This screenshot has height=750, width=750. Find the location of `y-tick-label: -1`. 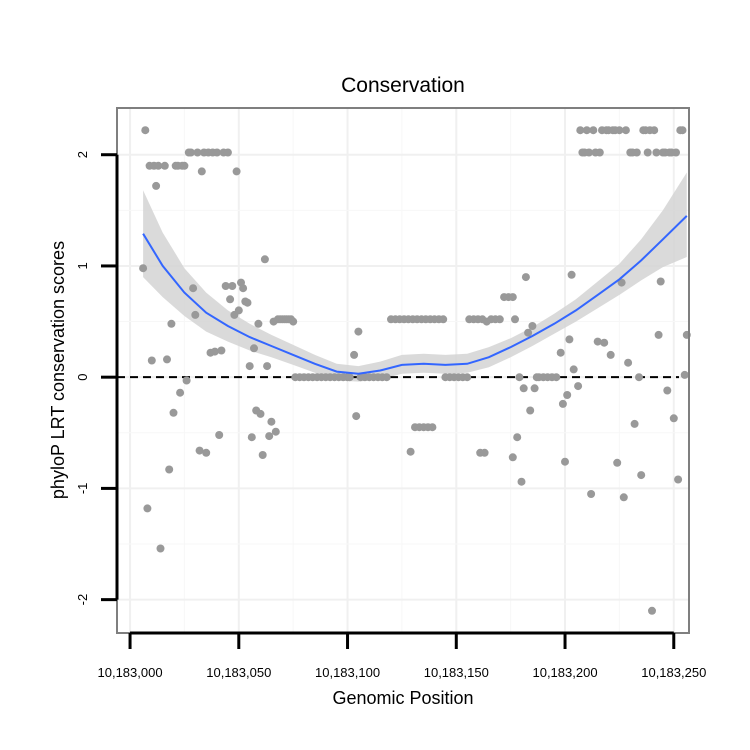

y-tick-label: -1 is located at coordinates (82, 489).